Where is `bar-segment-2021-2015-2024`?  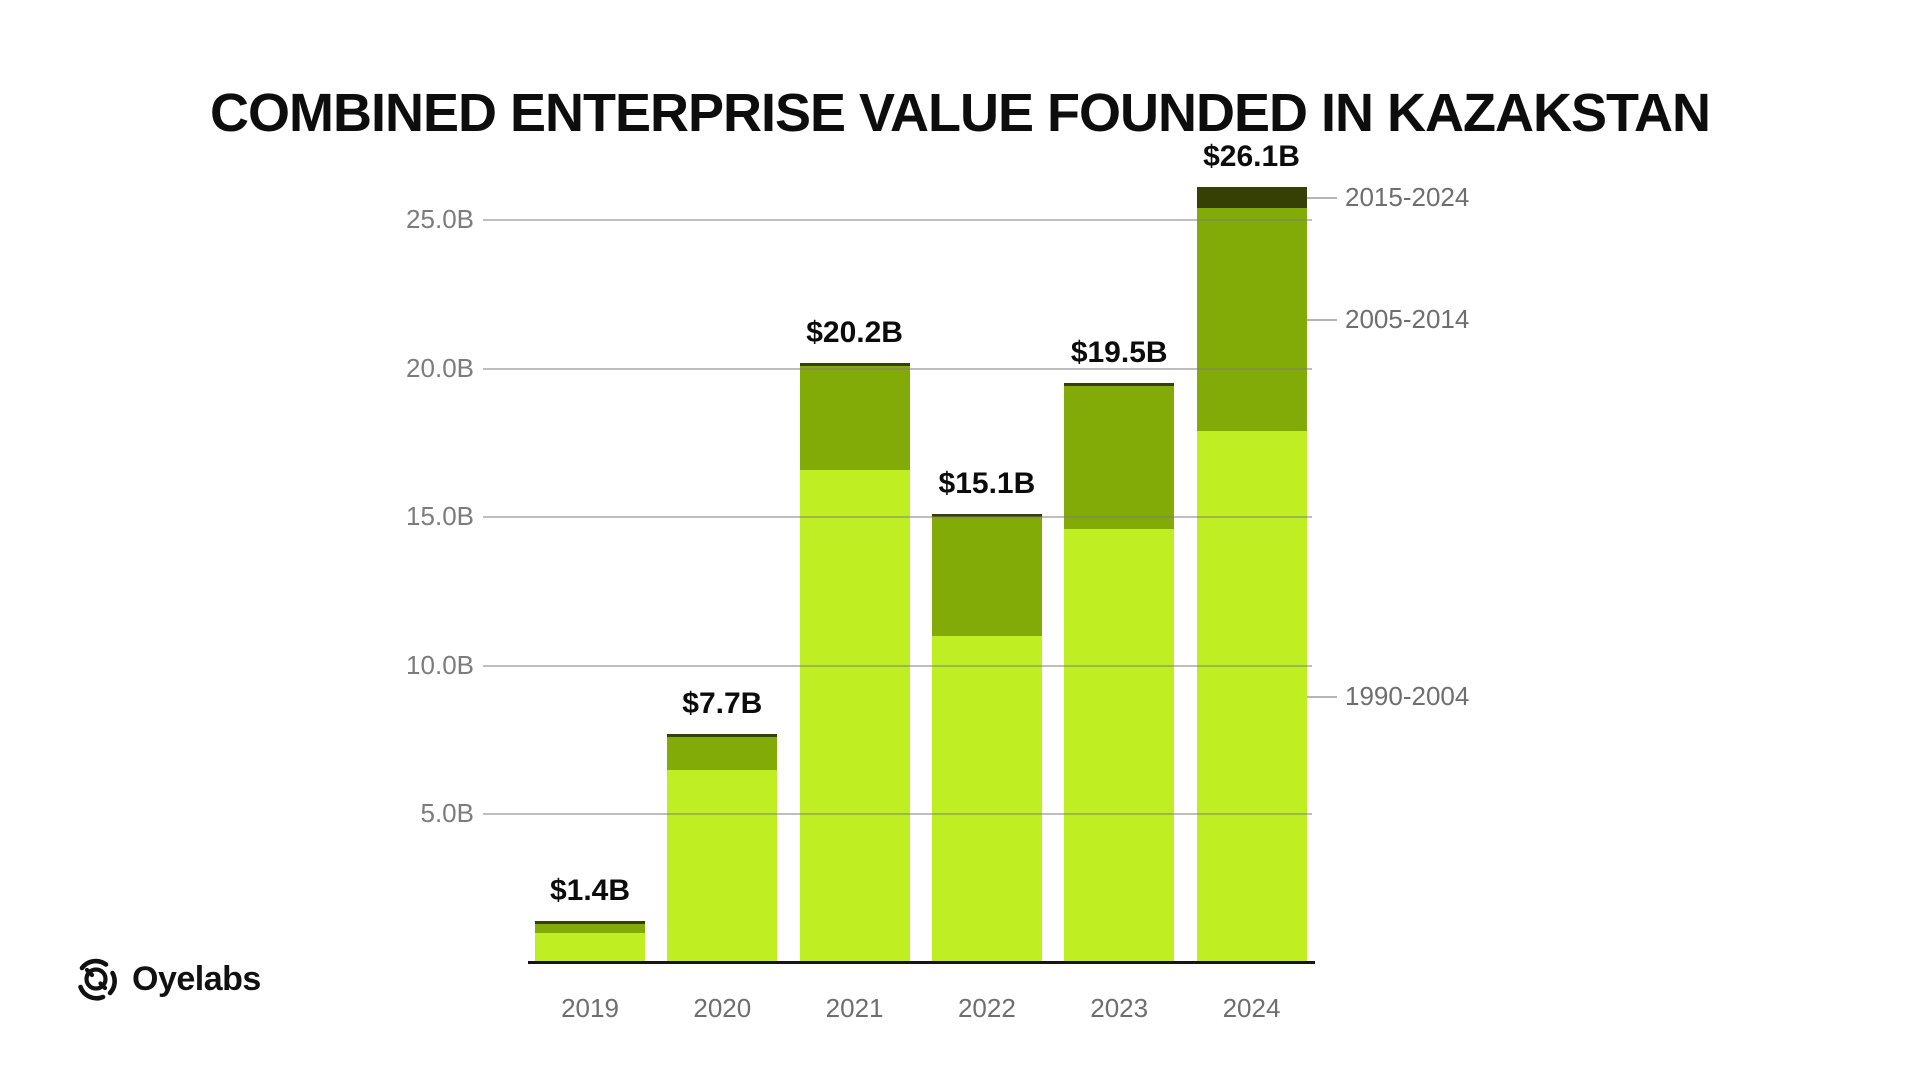
bar-segment-2021-2015-2024 is located at coordinates (854, 364).